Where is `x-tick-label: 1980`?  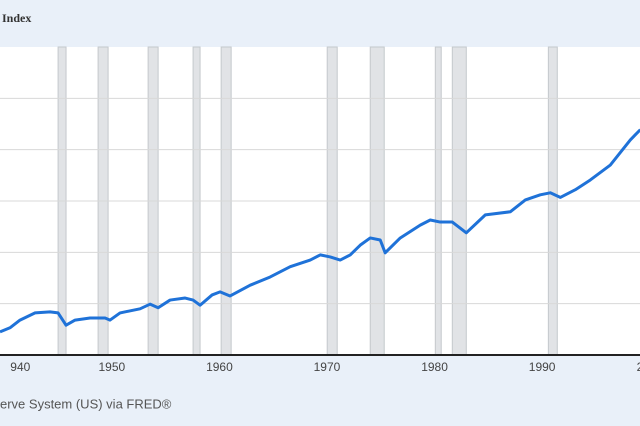
x-tick-label: 1980 is located at coordinates (434, 367).